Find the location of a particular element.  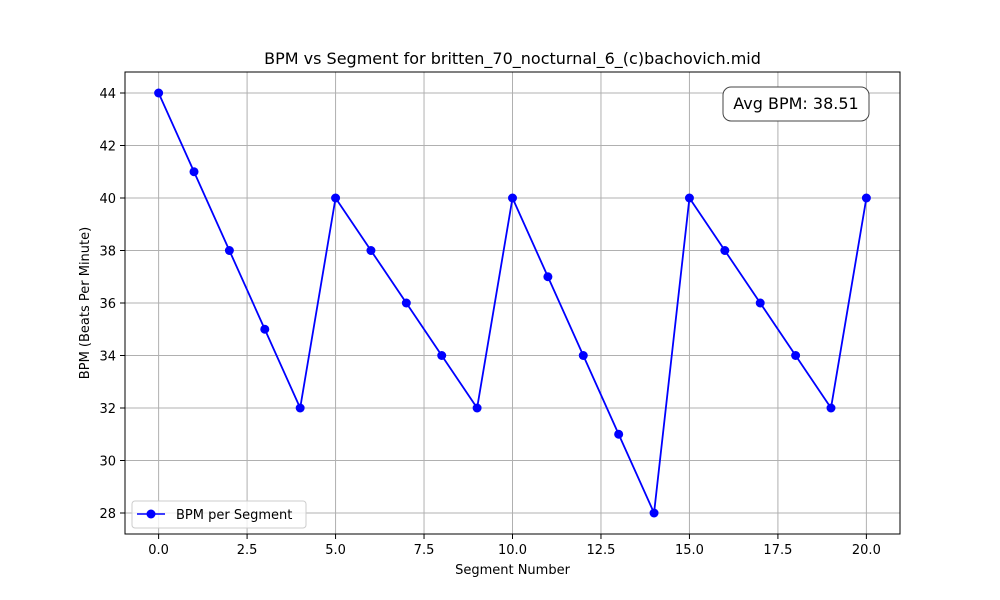

x-tick-label: 10.0 is located at coordinates (512, 550).